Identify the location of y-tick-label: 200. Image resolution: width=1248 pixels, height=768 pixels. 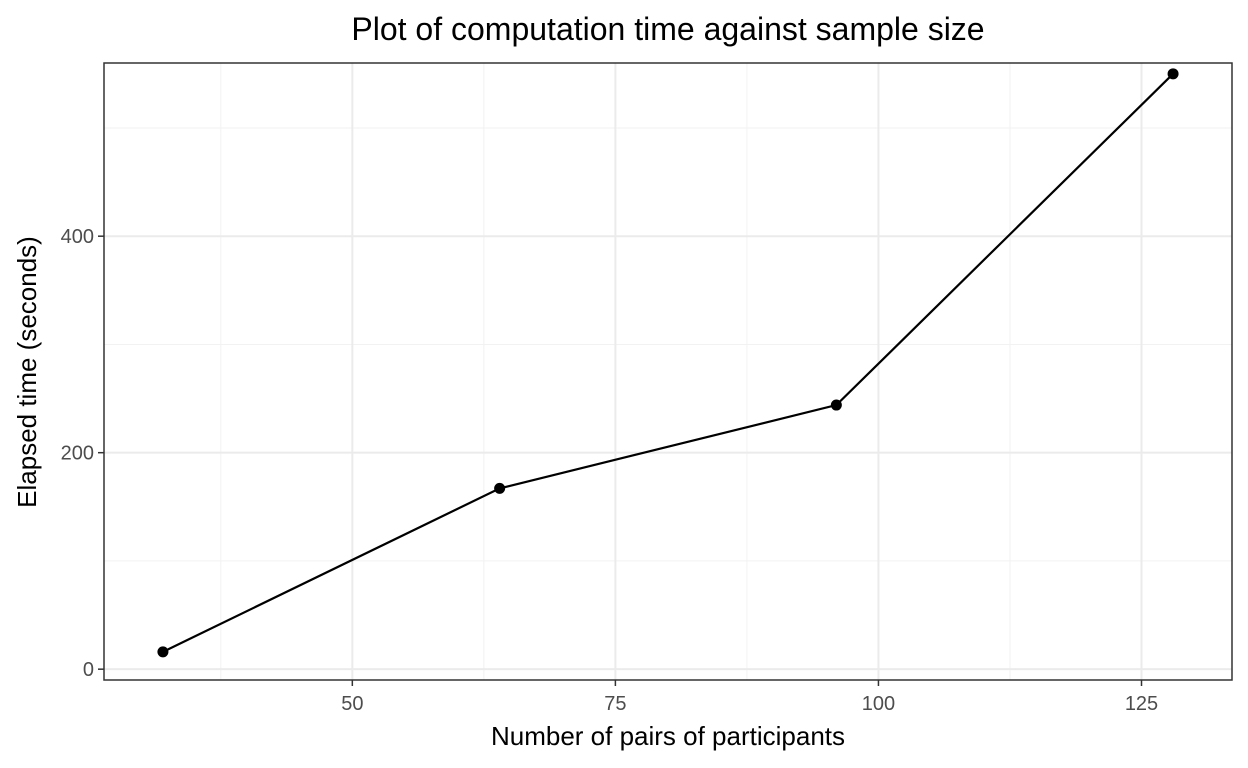
(77, 454).